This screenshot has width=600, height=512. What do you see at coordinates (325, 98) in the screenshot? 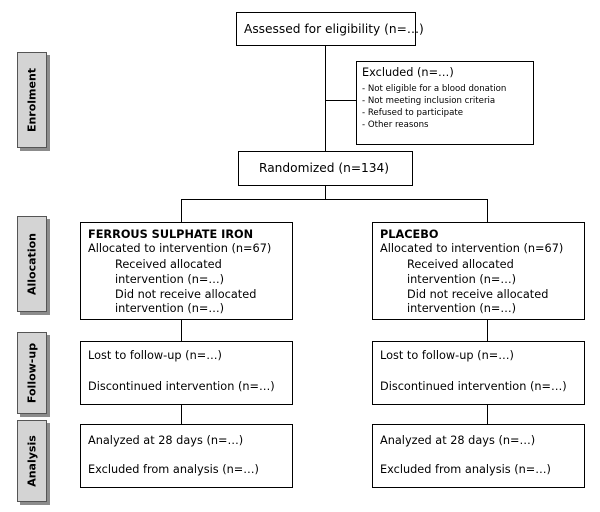
I see `connector-assessed-to-randomized` at bounding box center [325, 98].